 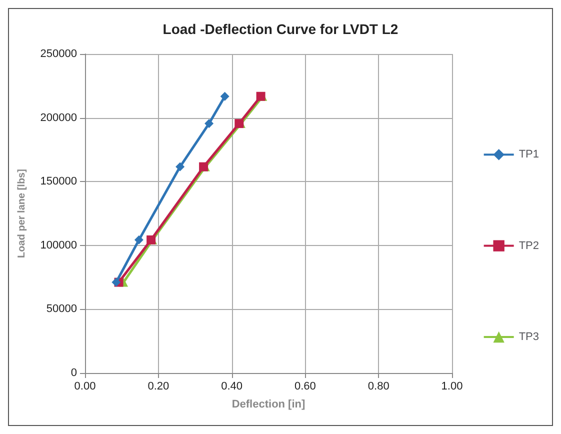 I want to click on x-tick-label: 1.00, so click(x=452, y=386).